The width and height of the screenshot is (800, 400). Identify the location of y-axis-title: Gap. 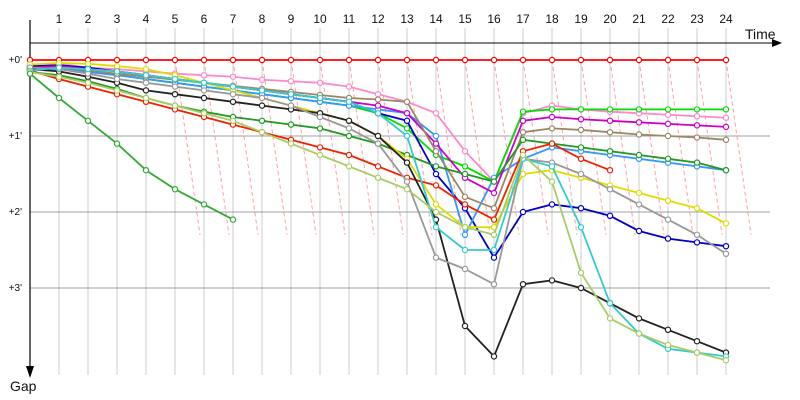
(23, 386).